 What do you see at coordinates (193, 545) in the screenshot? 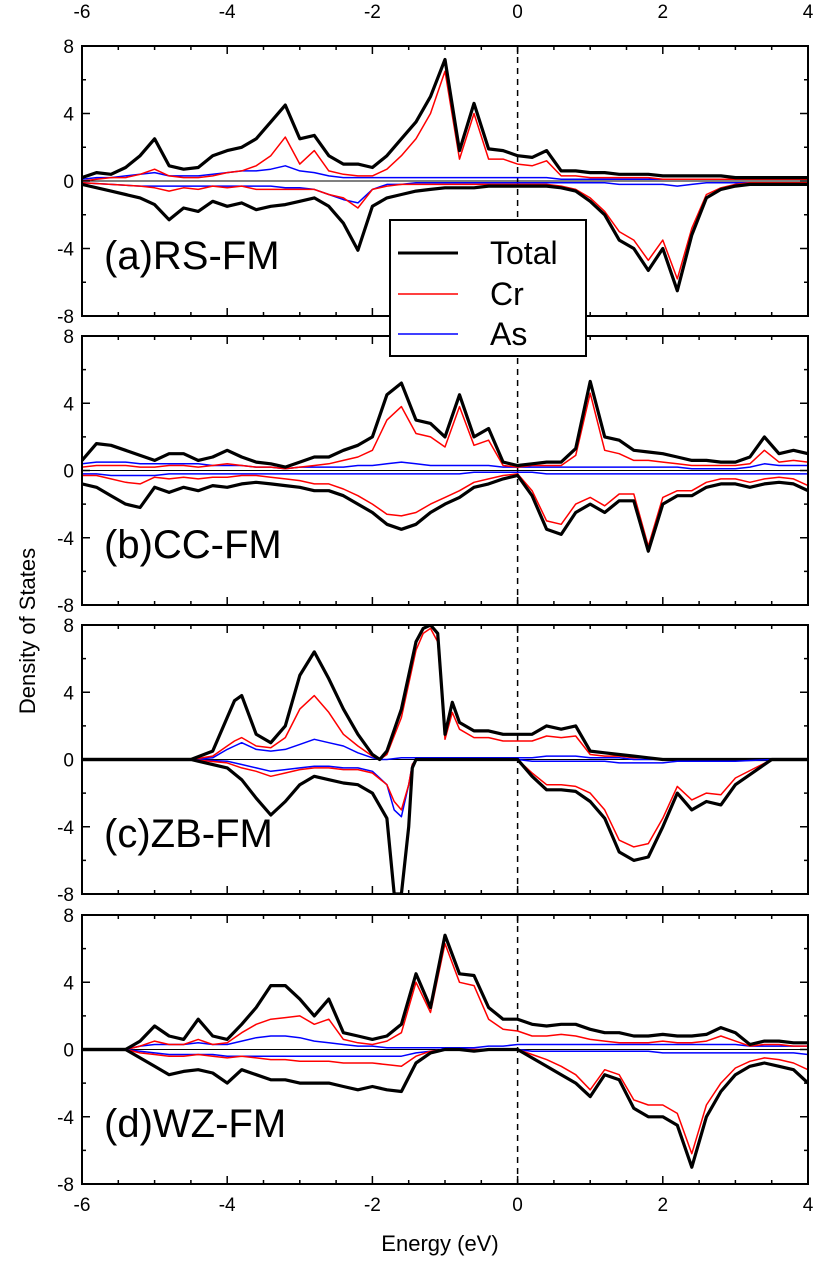
I see `panel-label: (b)CC-FM` at bounding box center [193, 545].